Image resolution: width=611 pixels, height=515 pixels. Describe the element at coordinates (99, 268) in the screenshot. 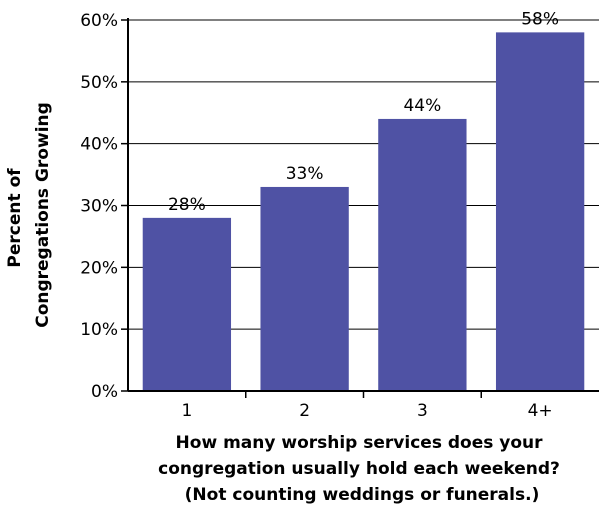

I see `y-tick-label: 20%` at that location.